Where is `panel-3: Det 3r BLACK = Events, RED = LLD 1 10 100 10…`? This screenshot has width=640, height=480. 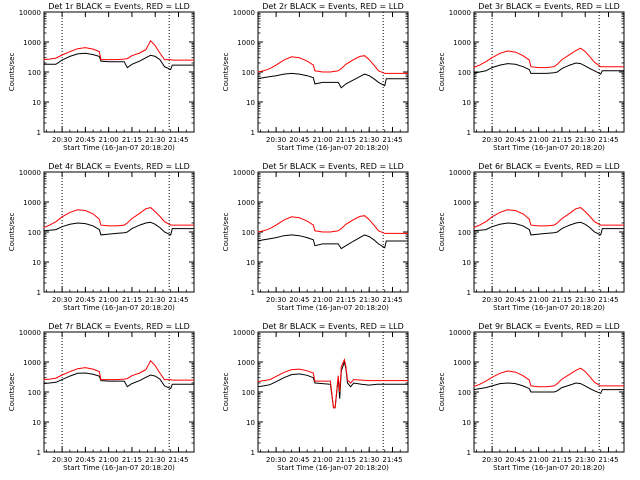 panel-3: Det 3r BLACK = Events, RED = LLD 1 10 100 10… is located at coordinates (531, 77).